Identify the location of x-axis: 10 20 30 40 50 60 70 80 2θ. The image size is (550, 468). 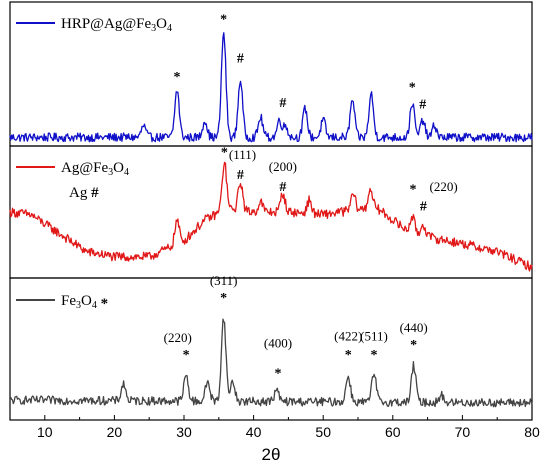
(288, 439).